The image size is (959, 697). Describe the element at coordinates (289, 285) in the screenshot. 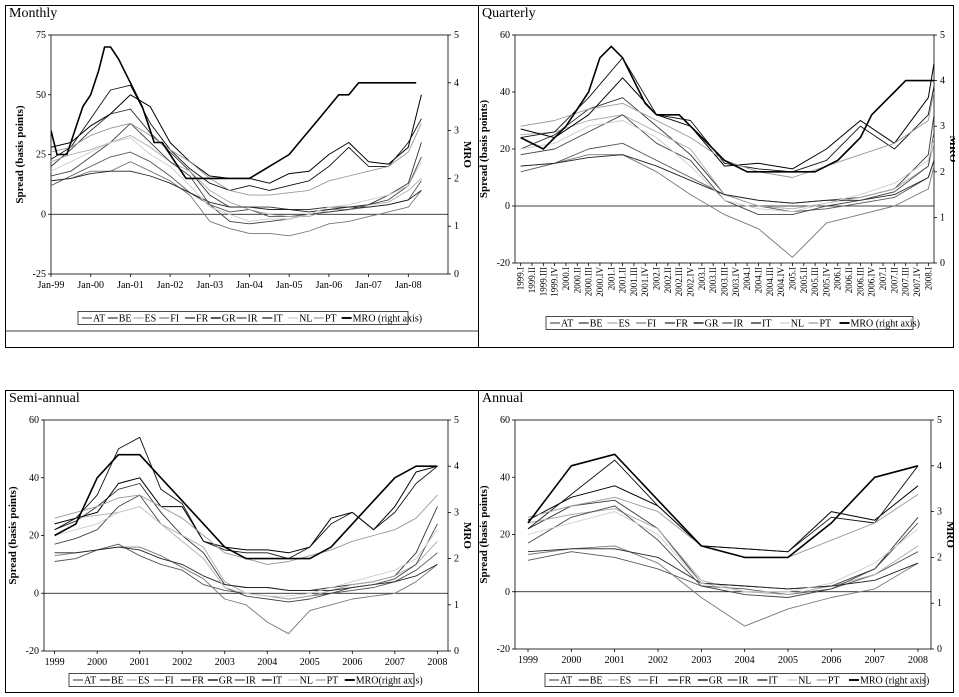

I see `x-tick-label: Jan-05` at that location.